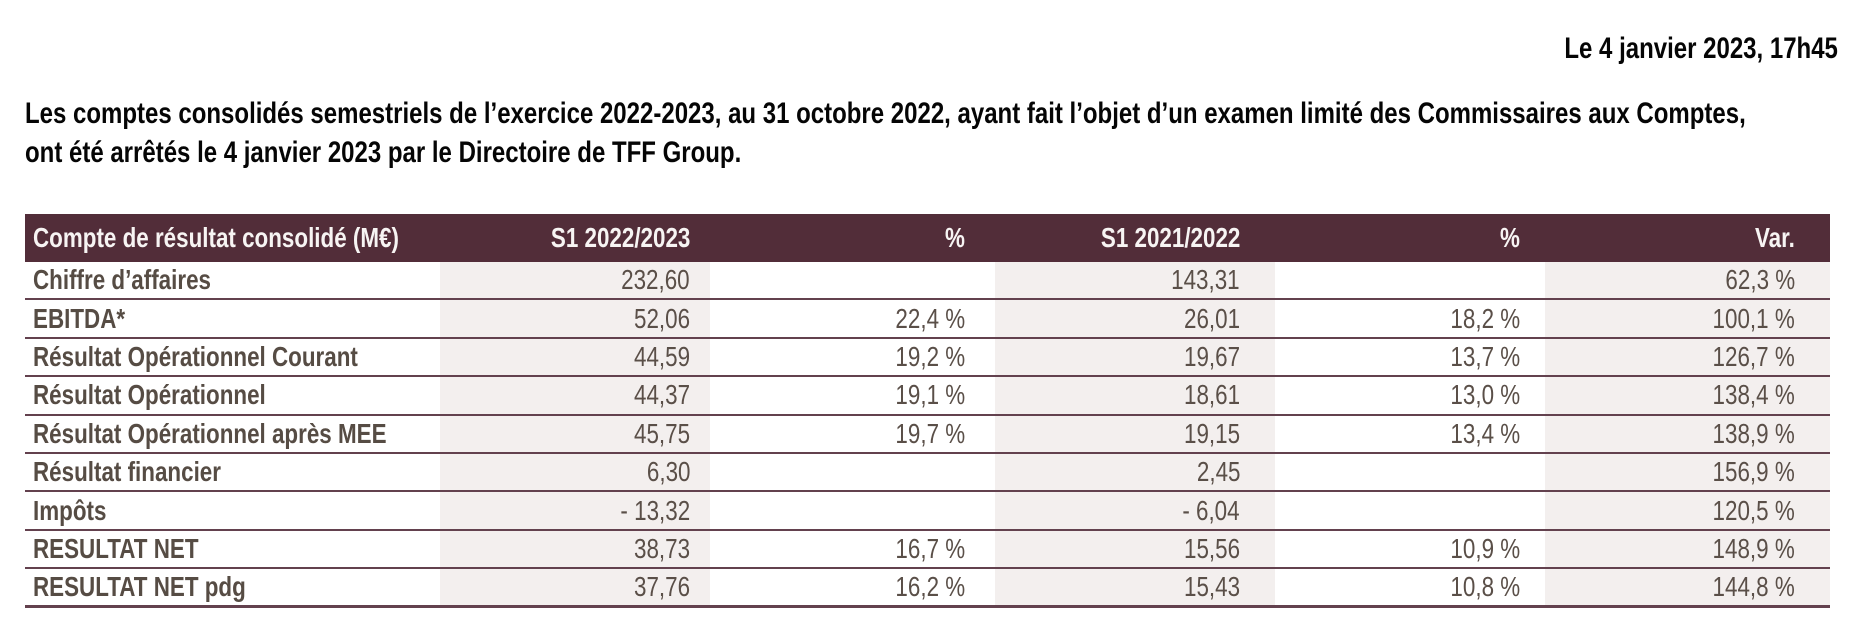 The image size is (1850, 620). I want to click on row-label: Résultat Opérationnel, so click(232, 395).